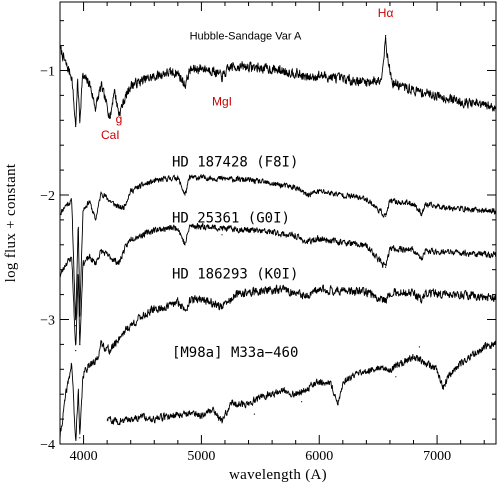 The image size is (497, 487). Describe the element at coordinates (47, 320) in the screenshot. I see `y-tick-label: −3` at that location.